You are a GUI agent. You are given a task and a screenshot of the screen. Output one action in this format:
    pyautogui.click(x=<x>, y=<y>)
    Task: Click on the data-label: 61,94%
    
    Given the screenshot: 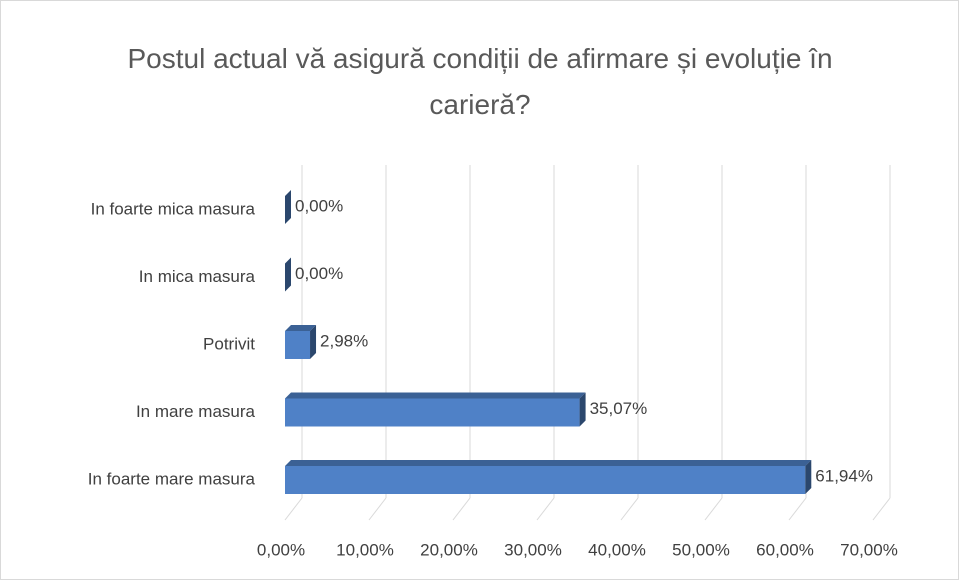 What is the action you would take?
    pyautogui.click(x=844, y=475)
    